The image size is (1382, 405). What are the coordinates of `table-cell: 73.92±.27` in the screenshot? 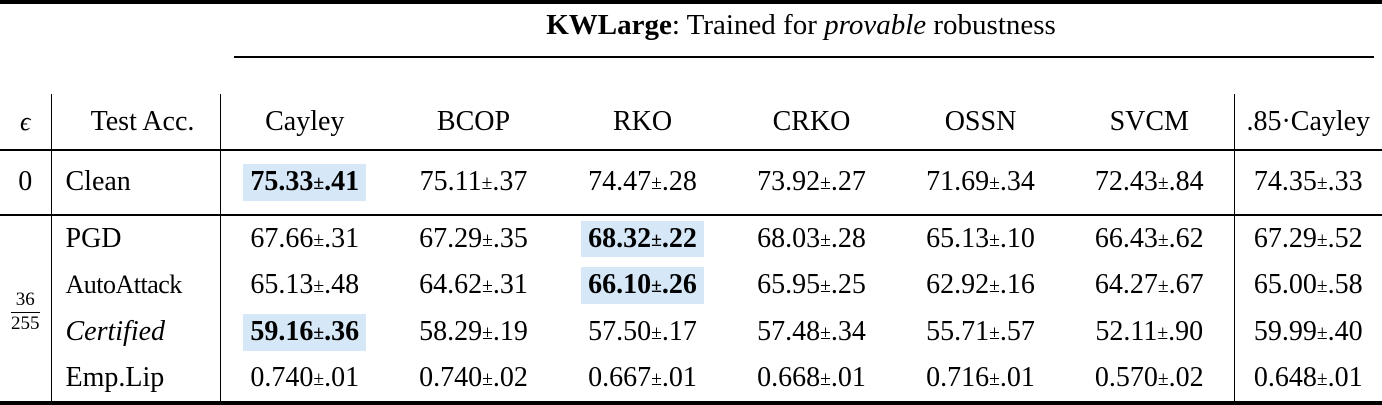 It's located at (811, 183).